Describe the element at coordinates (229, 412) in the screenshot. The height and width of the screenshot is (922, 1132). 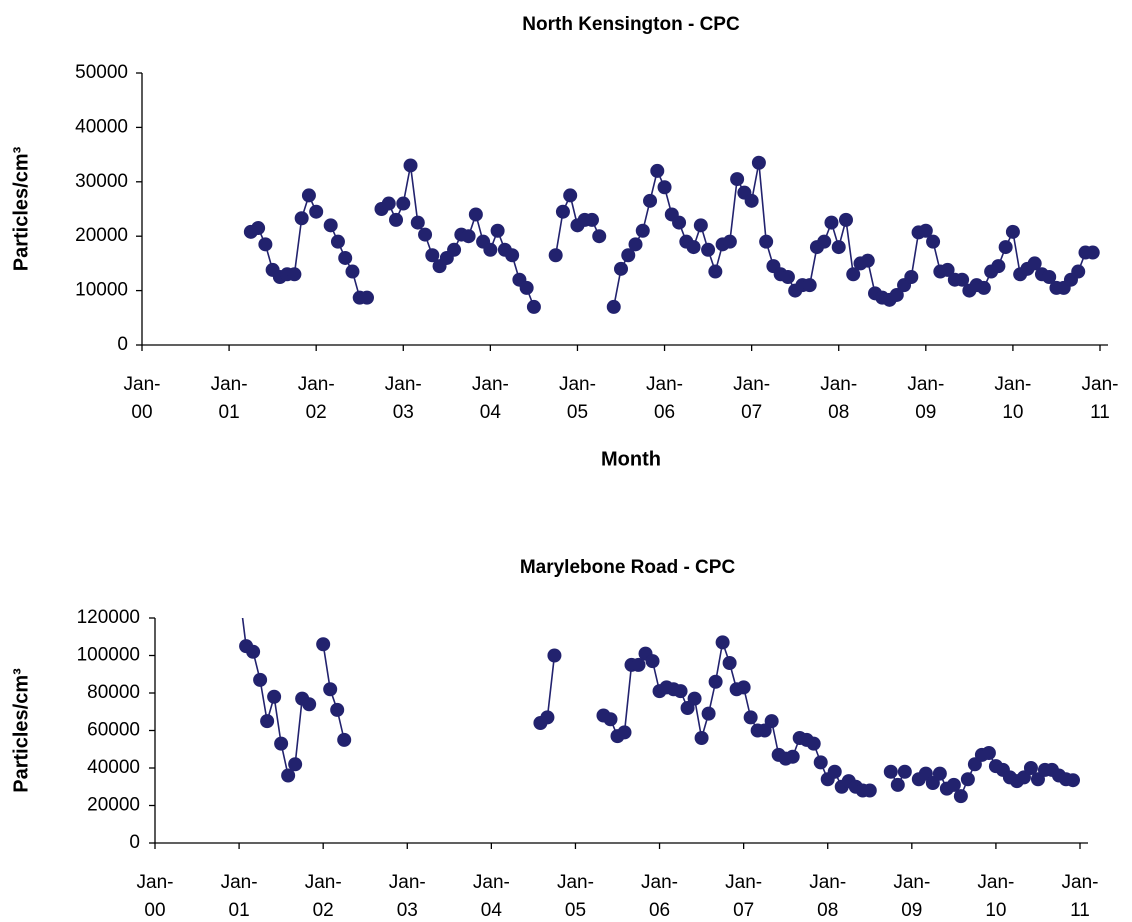
I see `x-tick-label-line: 01` at that location.